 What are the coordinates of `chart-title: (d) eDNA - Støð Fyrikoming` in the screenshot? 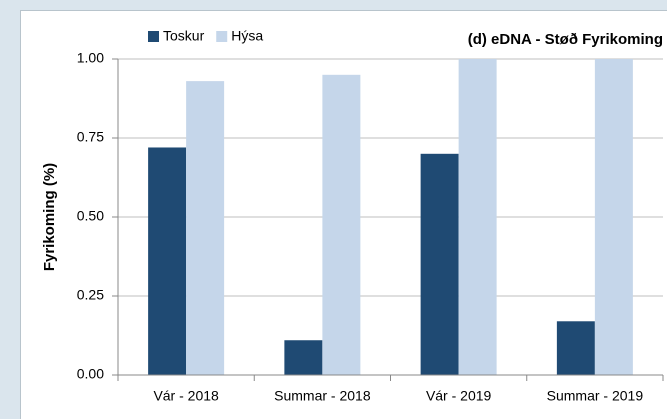 It's located at (565, 39).